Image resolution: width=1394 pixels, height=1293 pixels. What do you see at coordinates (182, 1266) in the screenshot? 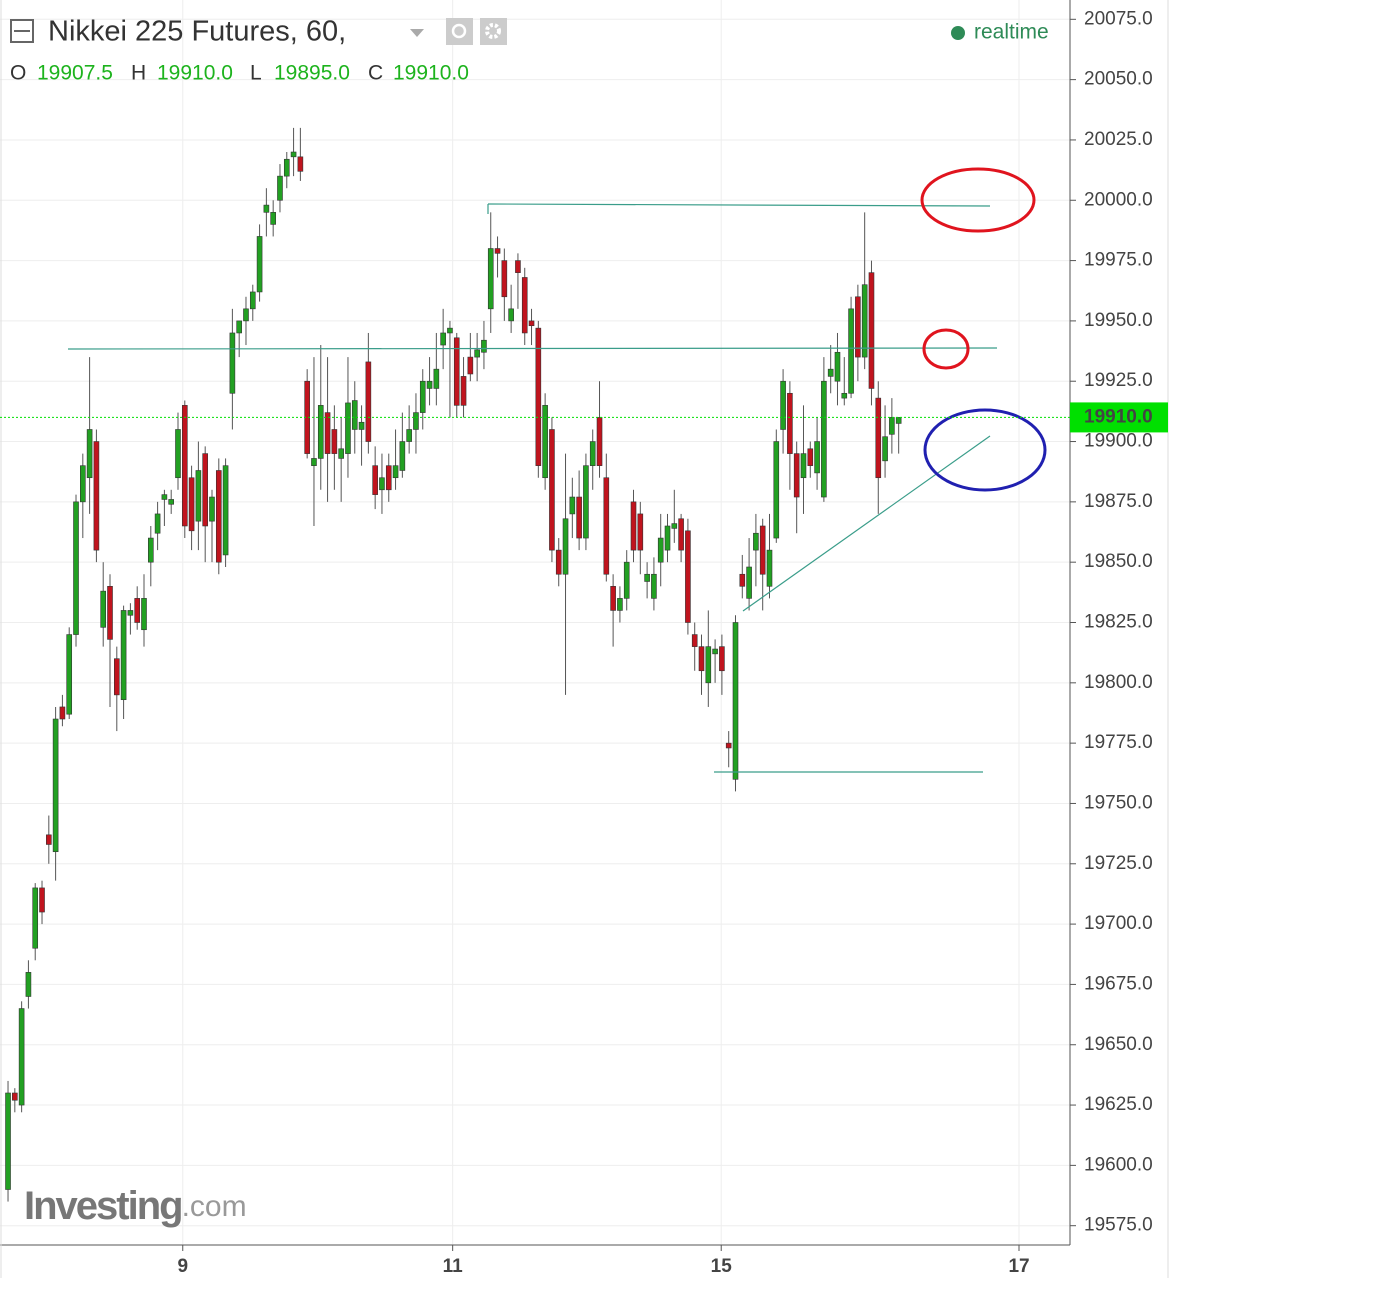
I see `x-tick-label: 9` at bounding box center [182, 1266].